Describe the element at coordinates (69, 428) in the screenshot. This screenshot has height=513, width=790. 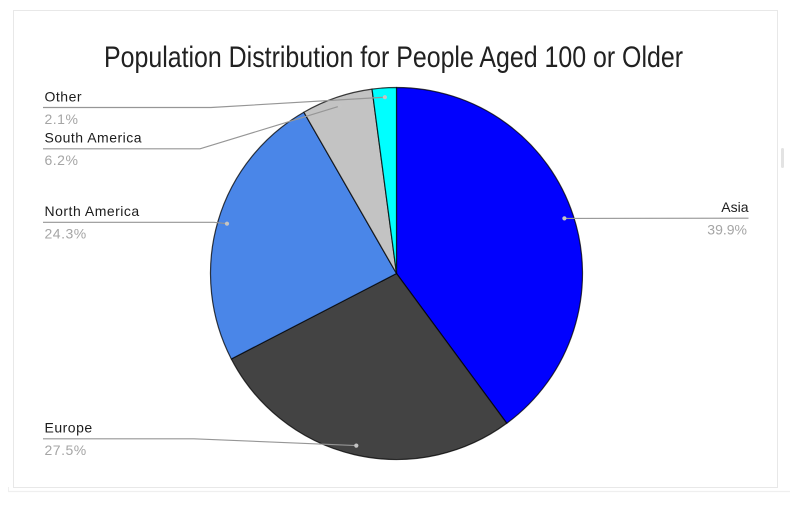
I see `svg-text: Europe` at that location.